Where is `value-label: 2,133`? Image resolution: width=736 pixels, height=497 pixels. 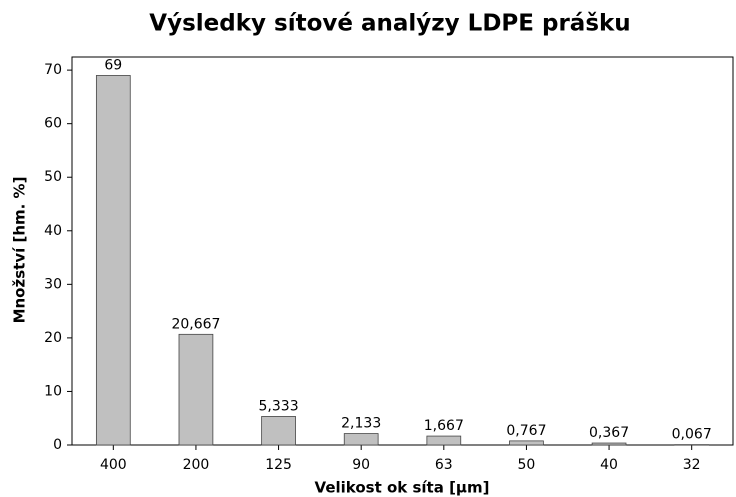 value-label: 2,133 is located at coordinates (361, 424).